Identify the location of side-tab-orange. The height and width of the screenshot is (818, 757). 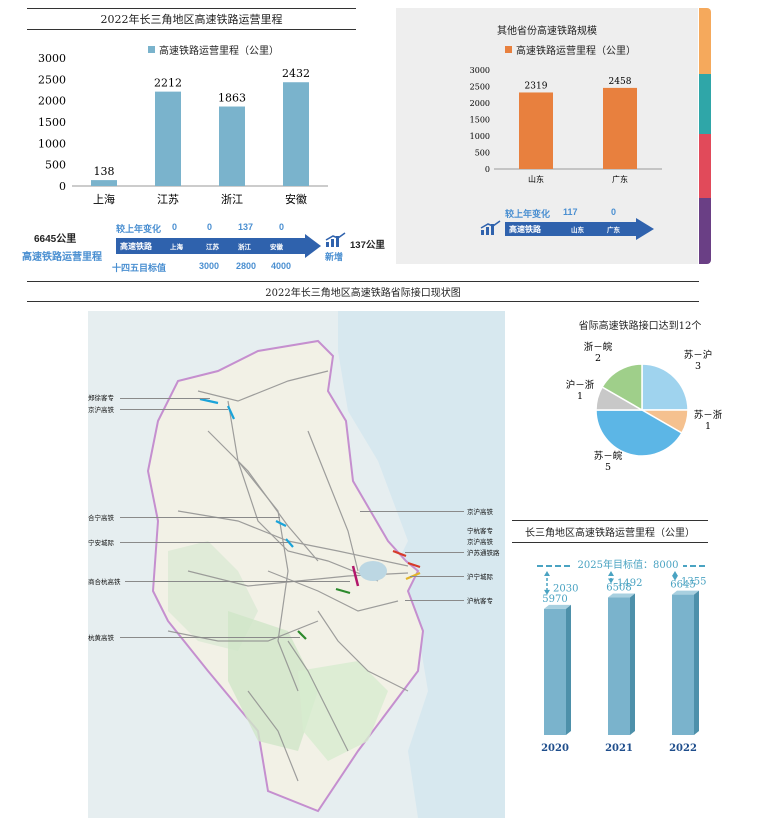
(705, 41).